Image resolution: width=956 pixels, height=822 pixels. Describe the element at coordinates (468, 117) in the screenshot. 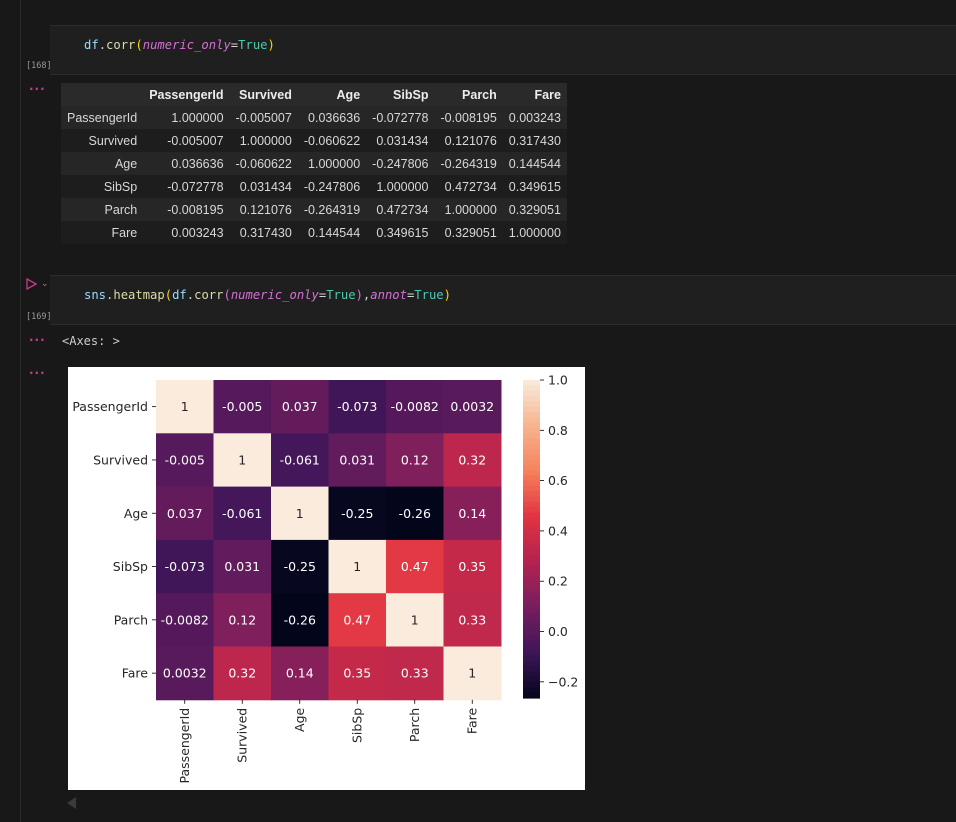

I see `table-cell: -0.008195` at that location.